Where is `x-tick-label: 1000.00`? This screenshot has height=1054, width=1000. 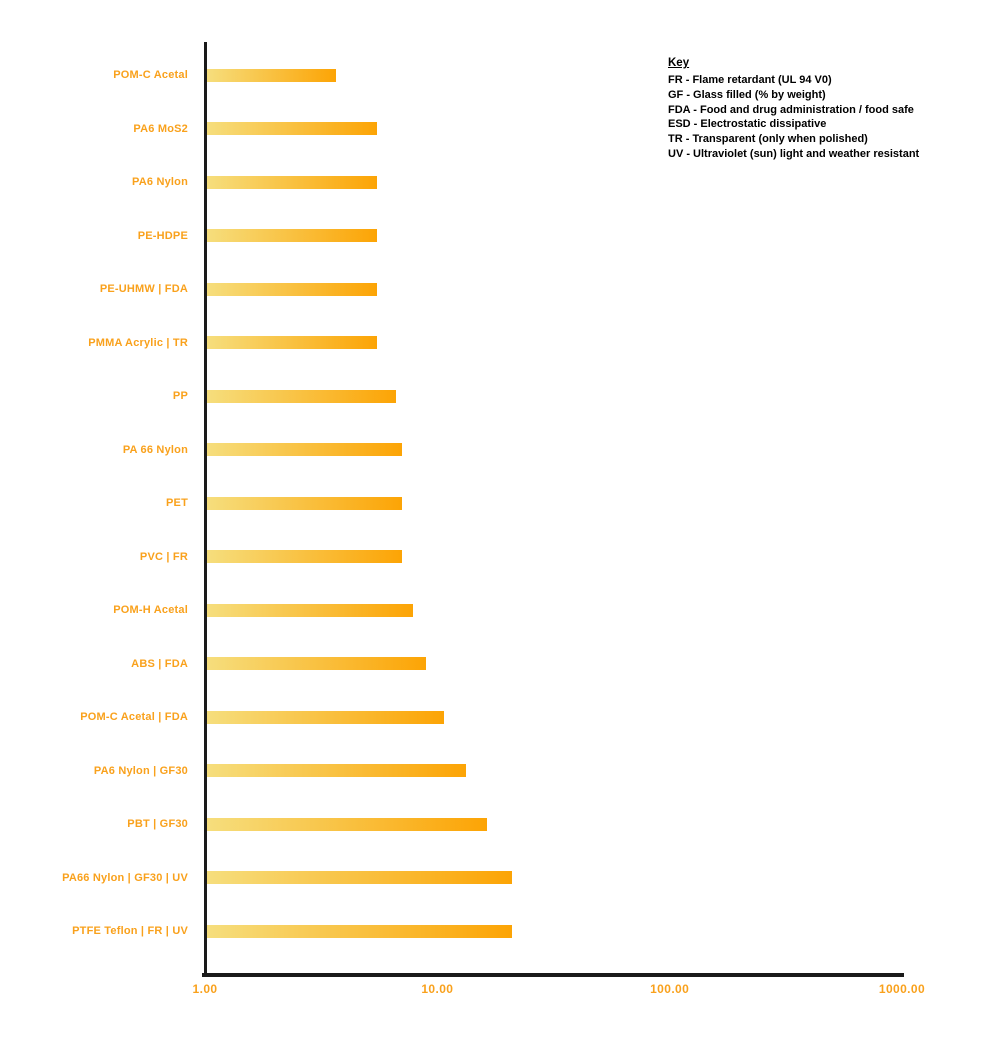
x-tick-label: 1000.00 is located at coordinates (902, 989).